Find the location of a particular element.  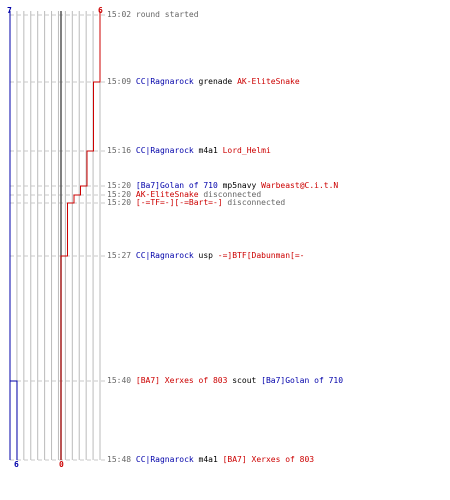

blue-start-count: 7 is located at coordinates (9, 10).